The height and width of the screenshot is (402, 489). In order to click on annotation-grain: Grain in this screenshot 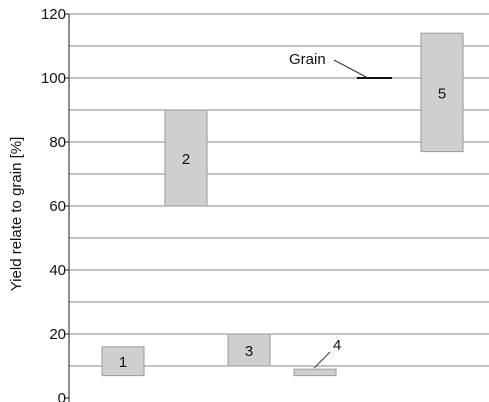, I will do `click(307, 59)`.